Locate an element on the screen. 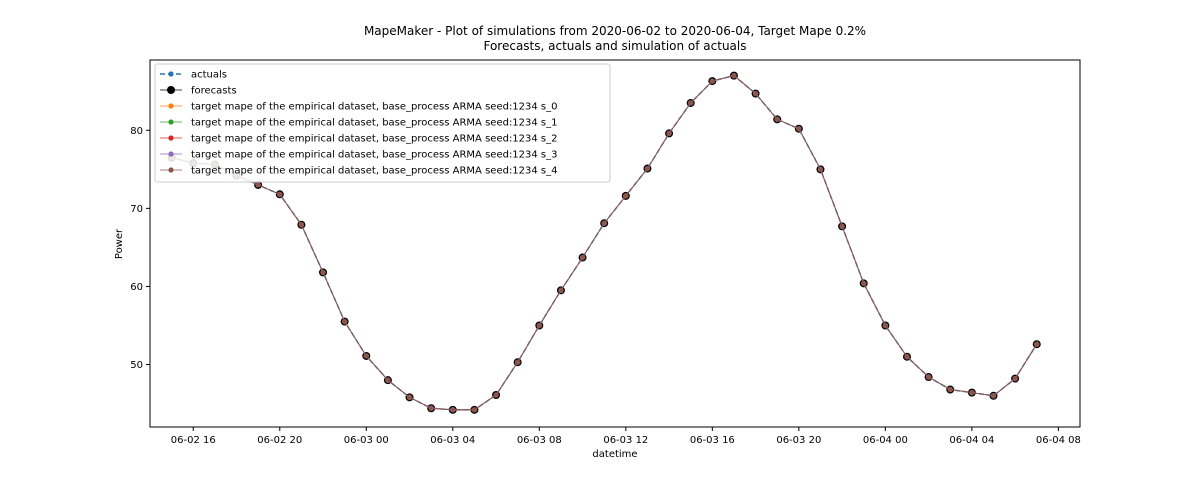 The image size is (1200, 480). x-tick-label: 06-03 08 is located at coordinates (539, 440).